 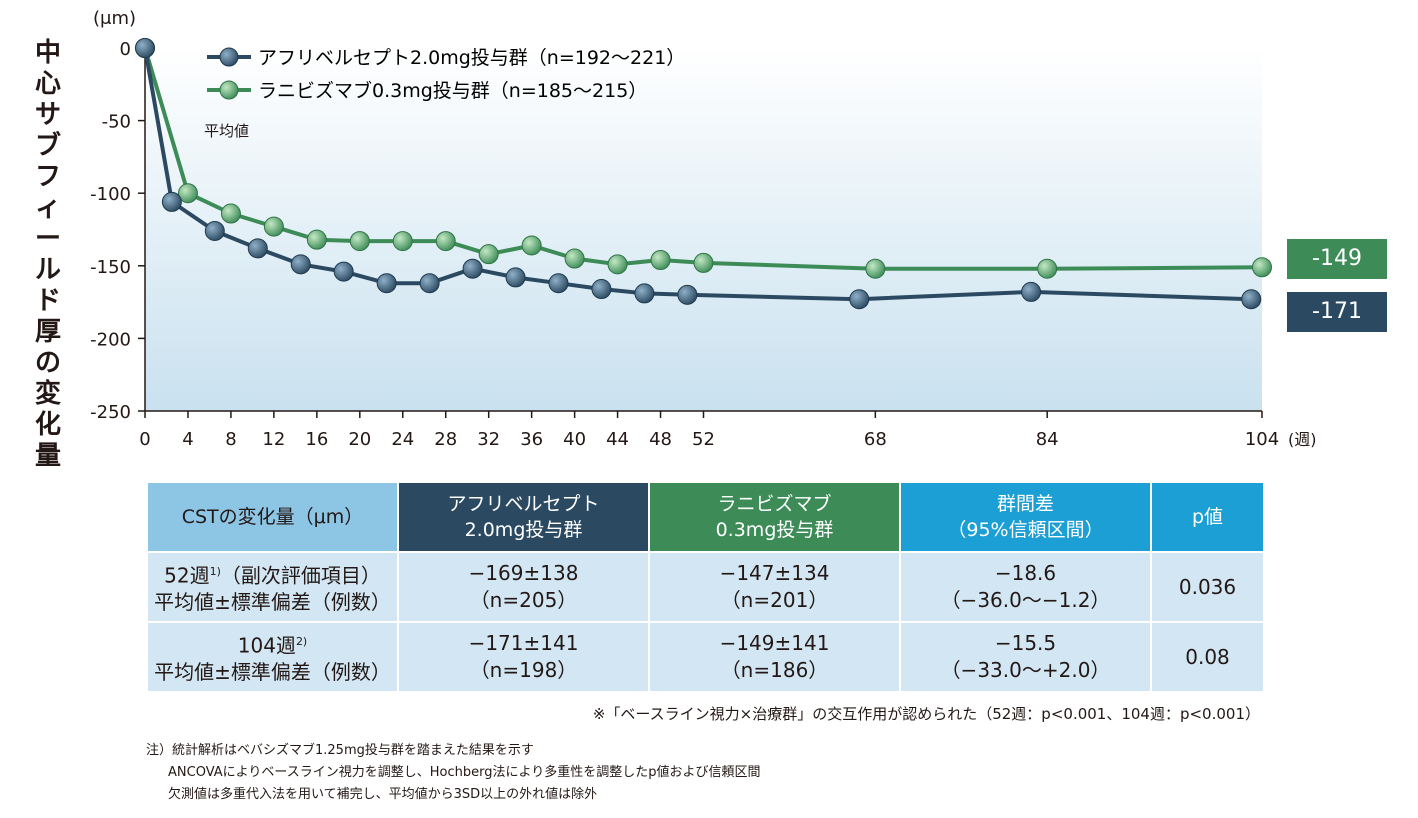 I want to click on cell-ranibizumab: −149±141 （n=186）, so click(x=774, y=657).